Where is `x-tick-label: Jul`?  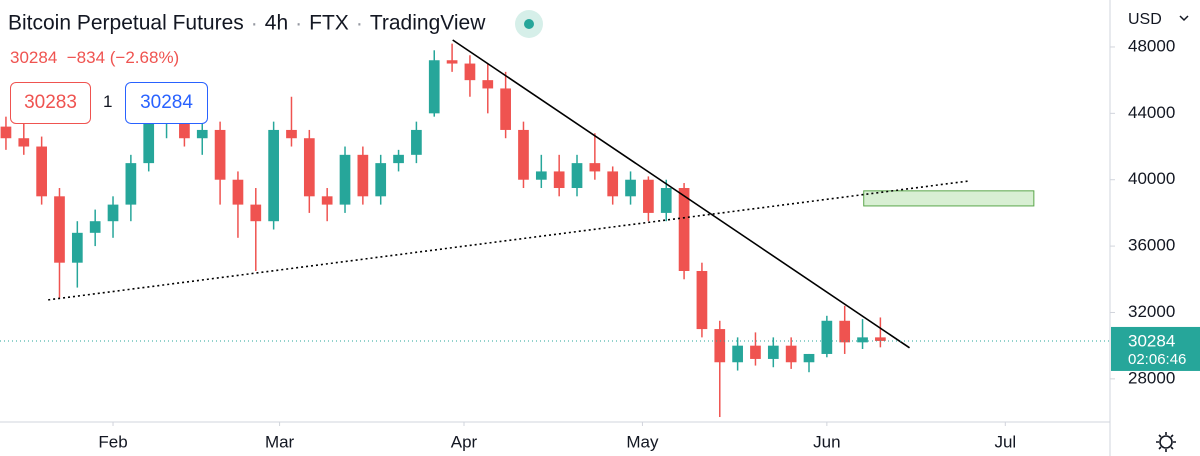
x-tick-label: Jul is located at coordinates (1005, 441).